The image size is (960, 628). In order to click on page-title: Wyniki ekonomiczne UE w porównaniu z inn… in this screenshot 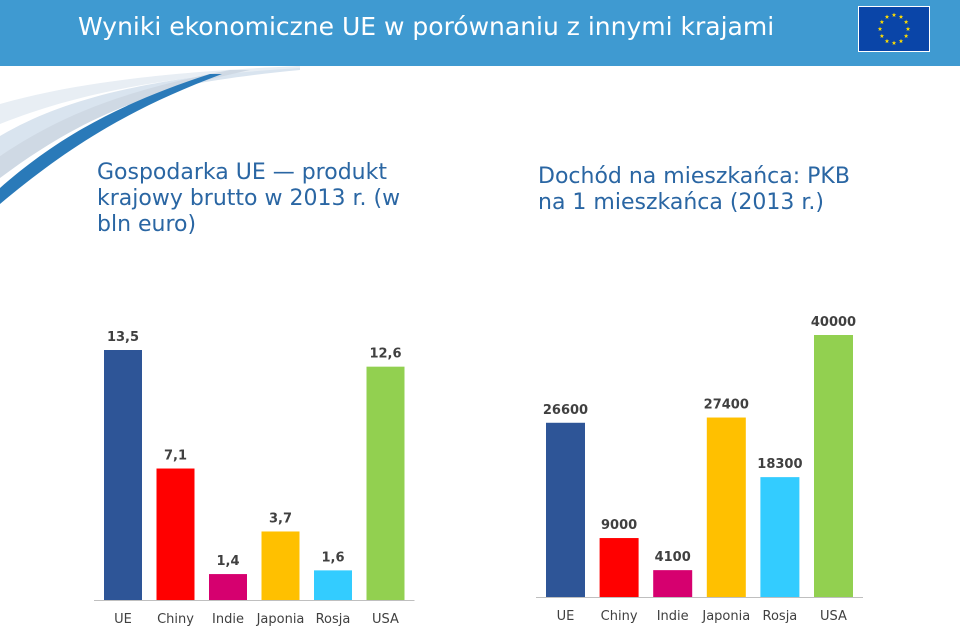, I will do `click(426, 26)`.